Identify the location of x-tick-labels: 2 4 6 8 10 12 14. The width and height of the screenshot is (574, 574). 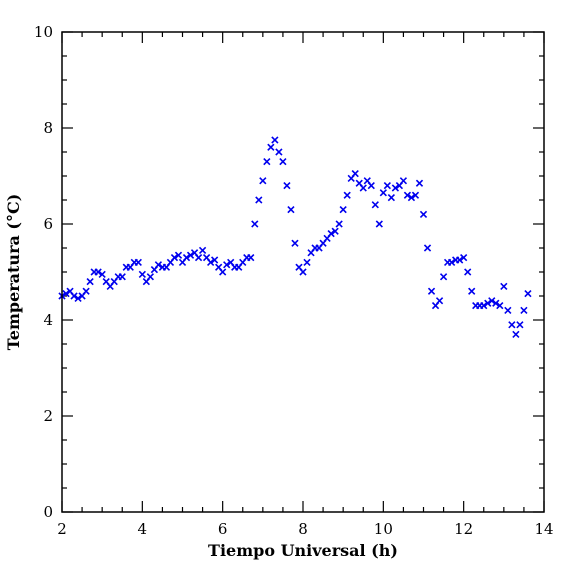
(305, 529).